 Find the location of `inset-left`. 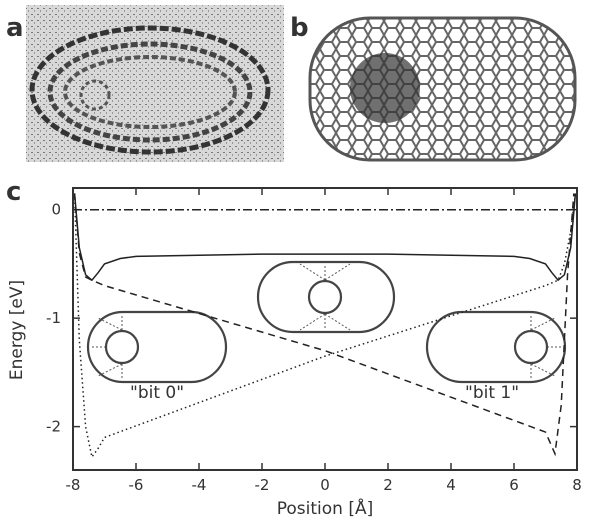

inset-left is located at coordinates (157, 347).